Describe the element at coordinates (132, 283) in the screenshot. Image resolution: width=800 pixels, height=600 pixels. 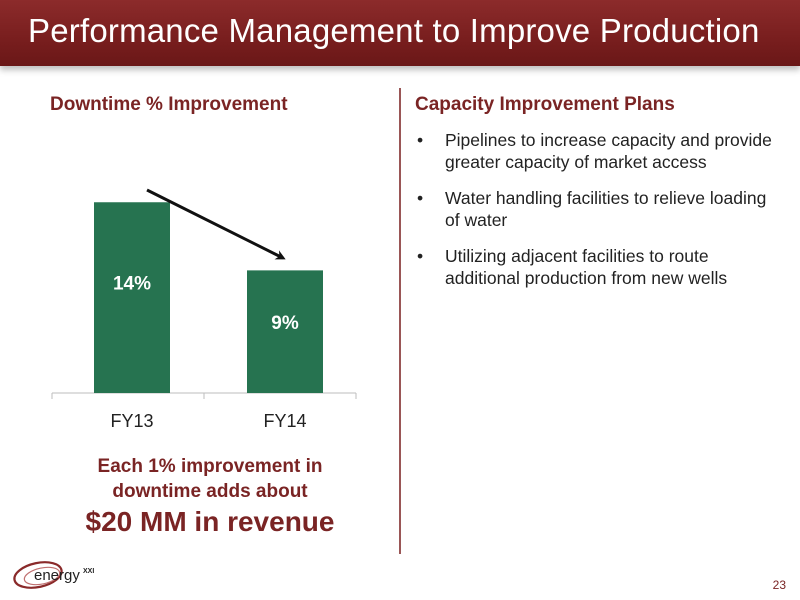
I see `bar-data-label: 14%` at that location.